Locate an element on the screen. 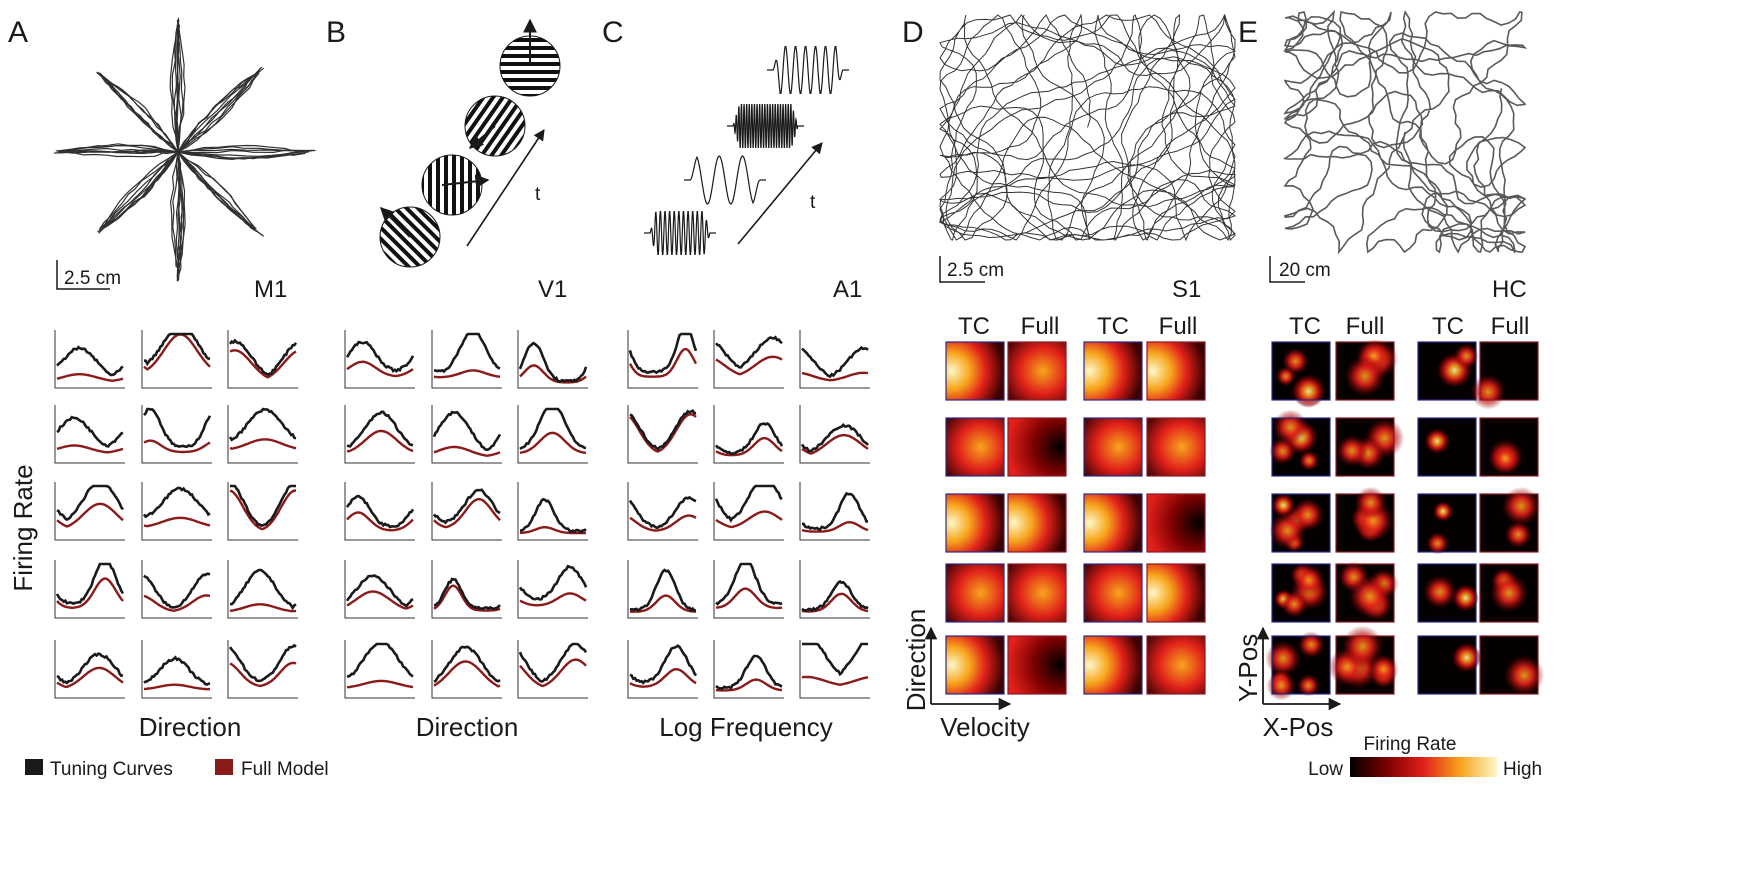  map-col-e-4: Full is located at coordinates (1510, 326).